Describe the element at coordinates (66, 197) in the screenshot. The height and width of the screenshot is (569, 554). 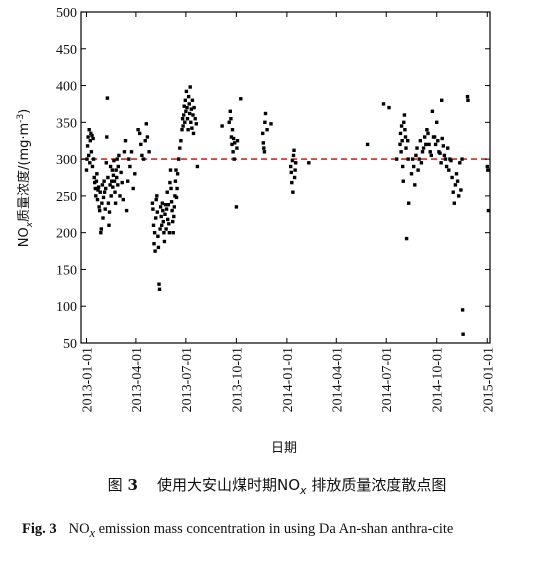
I see `y-tick-label: 250` at that location.